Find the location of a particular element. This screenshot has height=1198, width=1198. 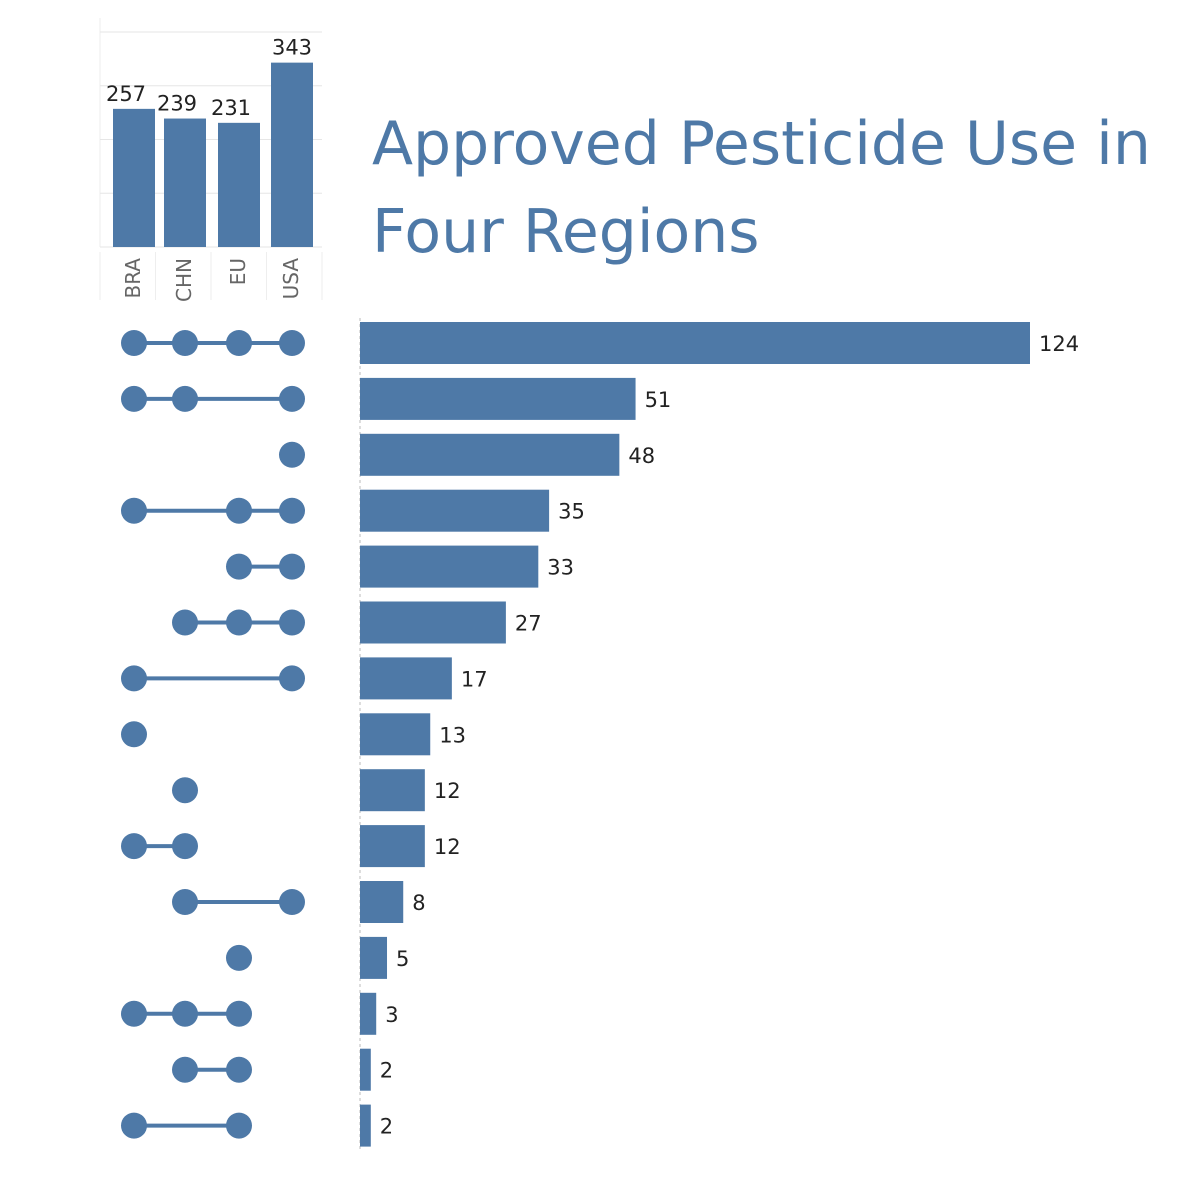

intersection-label: 3 is located at coordinates (391, 1015).